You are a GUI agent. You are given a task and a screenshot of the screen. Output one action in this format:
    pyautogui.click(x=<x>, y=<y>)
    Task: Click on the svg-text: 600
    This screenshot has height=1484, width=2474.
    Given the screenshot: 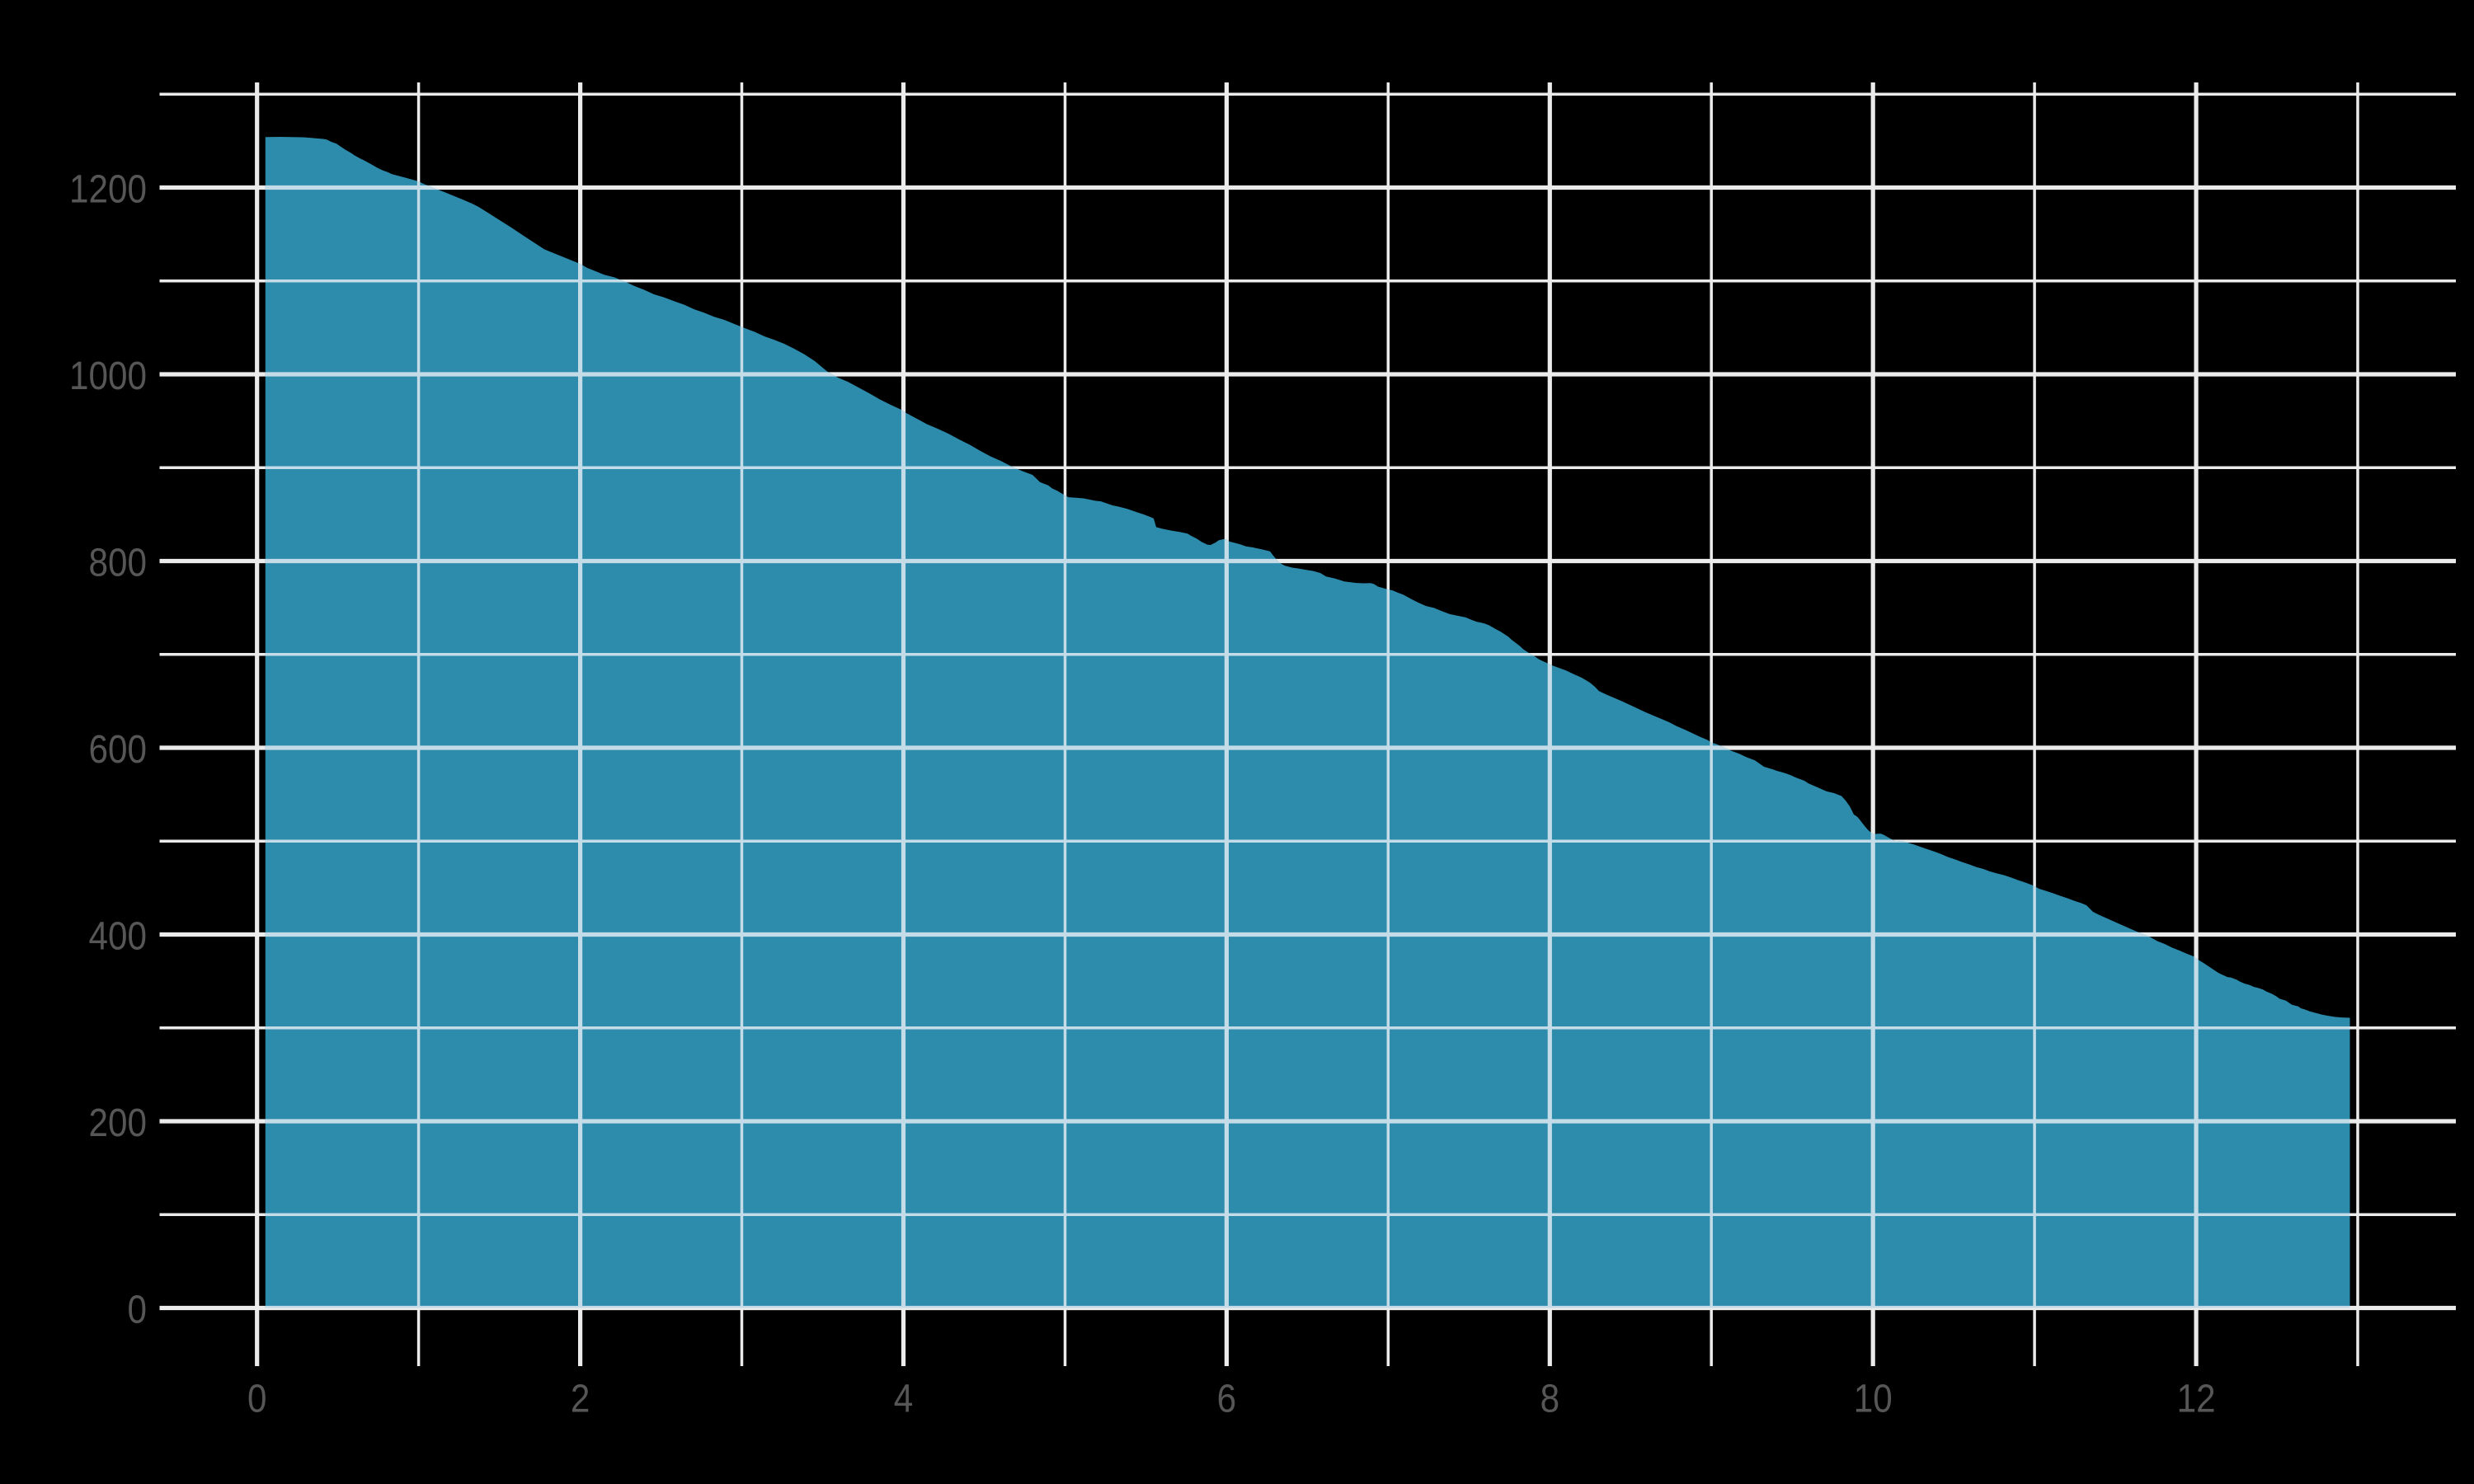 What is the action you would take?
    pyautogui.click(x=118, y=748)
    